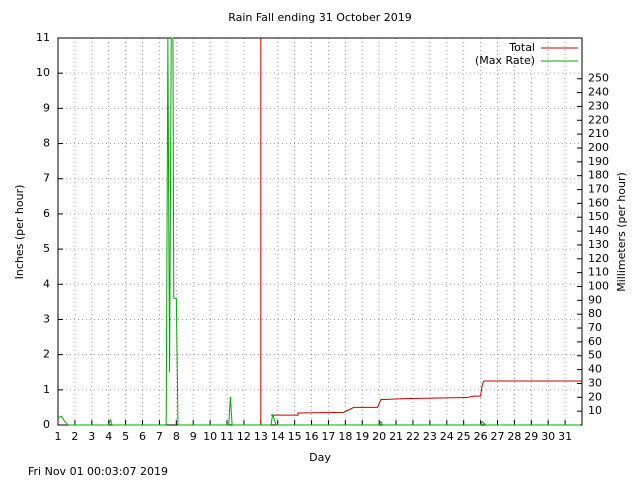 The width and height of the screenshot is (640, 480). What do you see at coordinates (320, 457) in the screenshot?
I see `x-axis-label: Day` at bounding box center [320, 457].